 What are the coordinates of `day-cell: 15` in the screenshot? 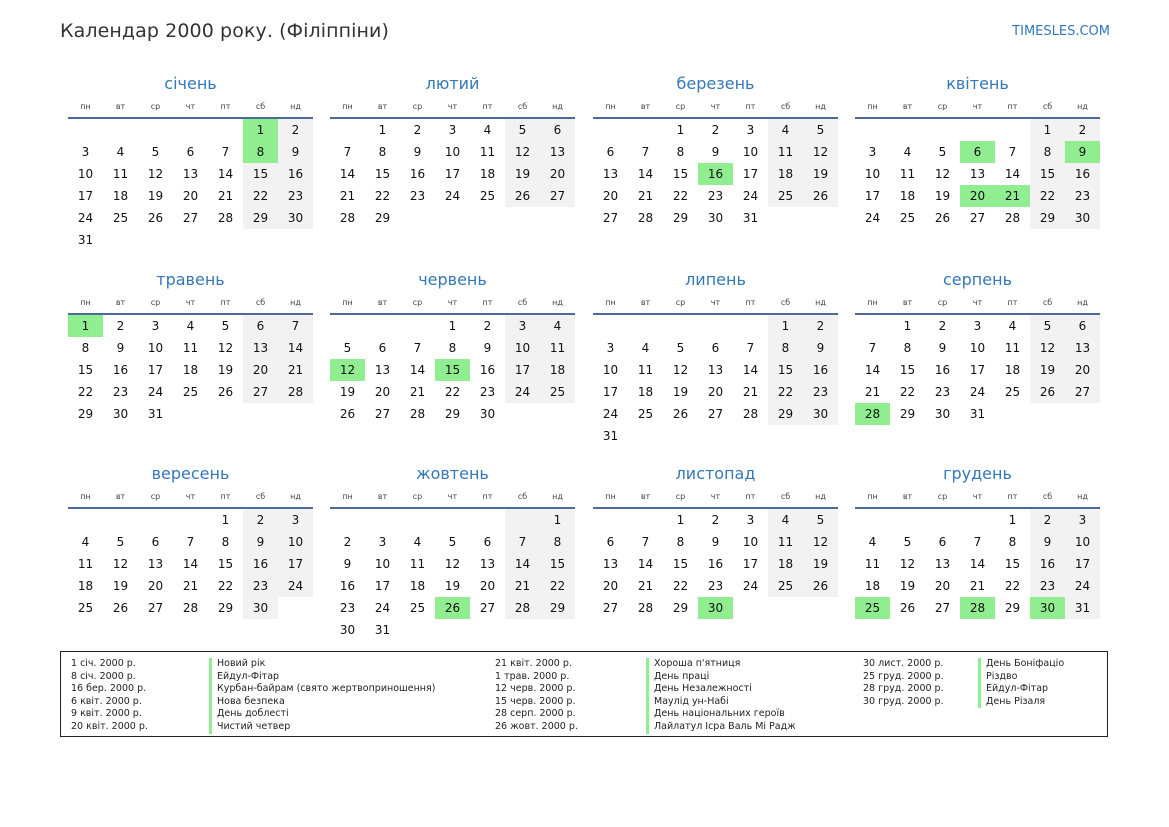 It's located at (680, 174).